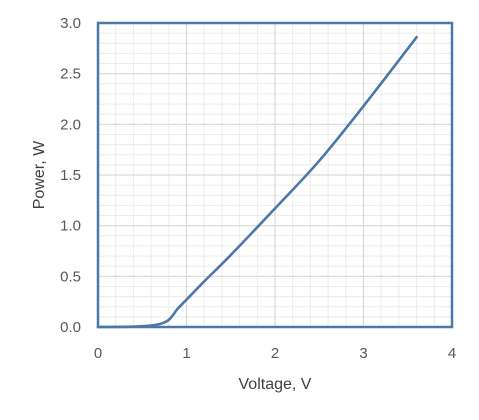 Image resolution: width=479 pixels, height=420 pixels. What do you see at coordinates (70, 74) in the screenshot?
I see `y-tick-label: 2.5` at bounding box center [70, 74].